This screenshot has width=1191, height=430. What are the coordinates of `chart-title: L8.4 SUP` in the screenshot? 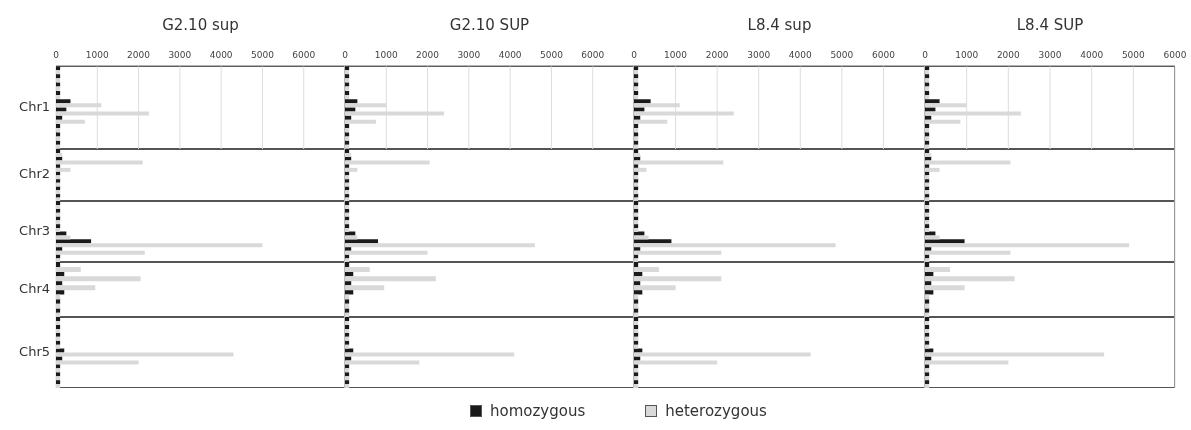 It's located at (1050, 25).